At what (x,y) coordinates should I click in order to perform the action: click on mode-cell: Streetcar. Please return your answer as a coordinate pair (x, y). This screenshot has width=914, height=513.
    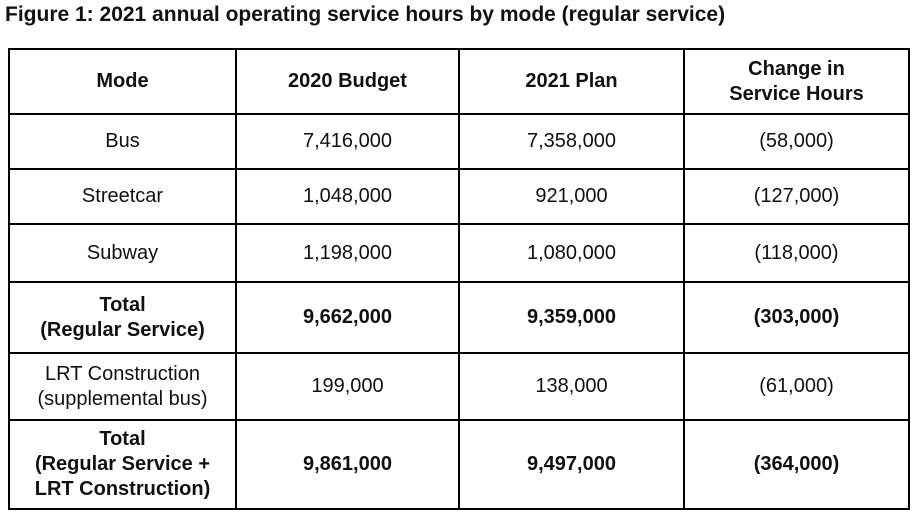
    Looking at the image, I should click on (122, 196).